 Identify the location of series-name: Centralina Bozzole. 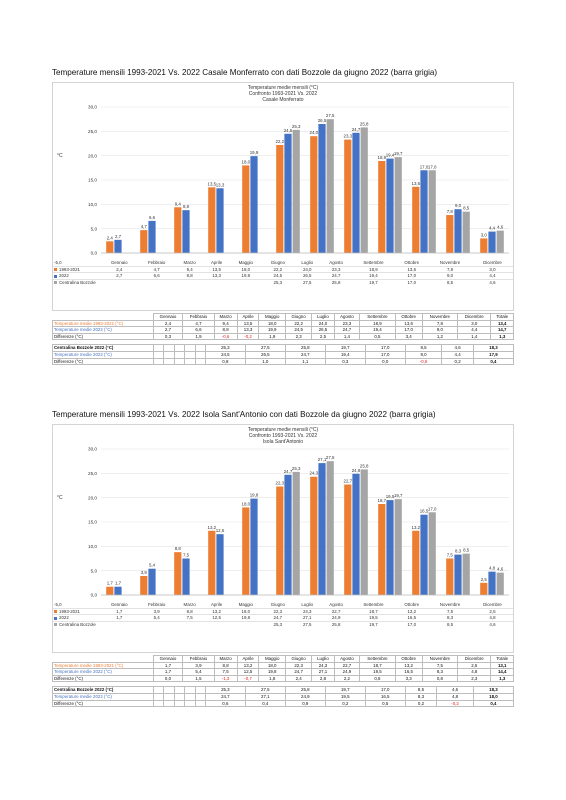
(77, 282).